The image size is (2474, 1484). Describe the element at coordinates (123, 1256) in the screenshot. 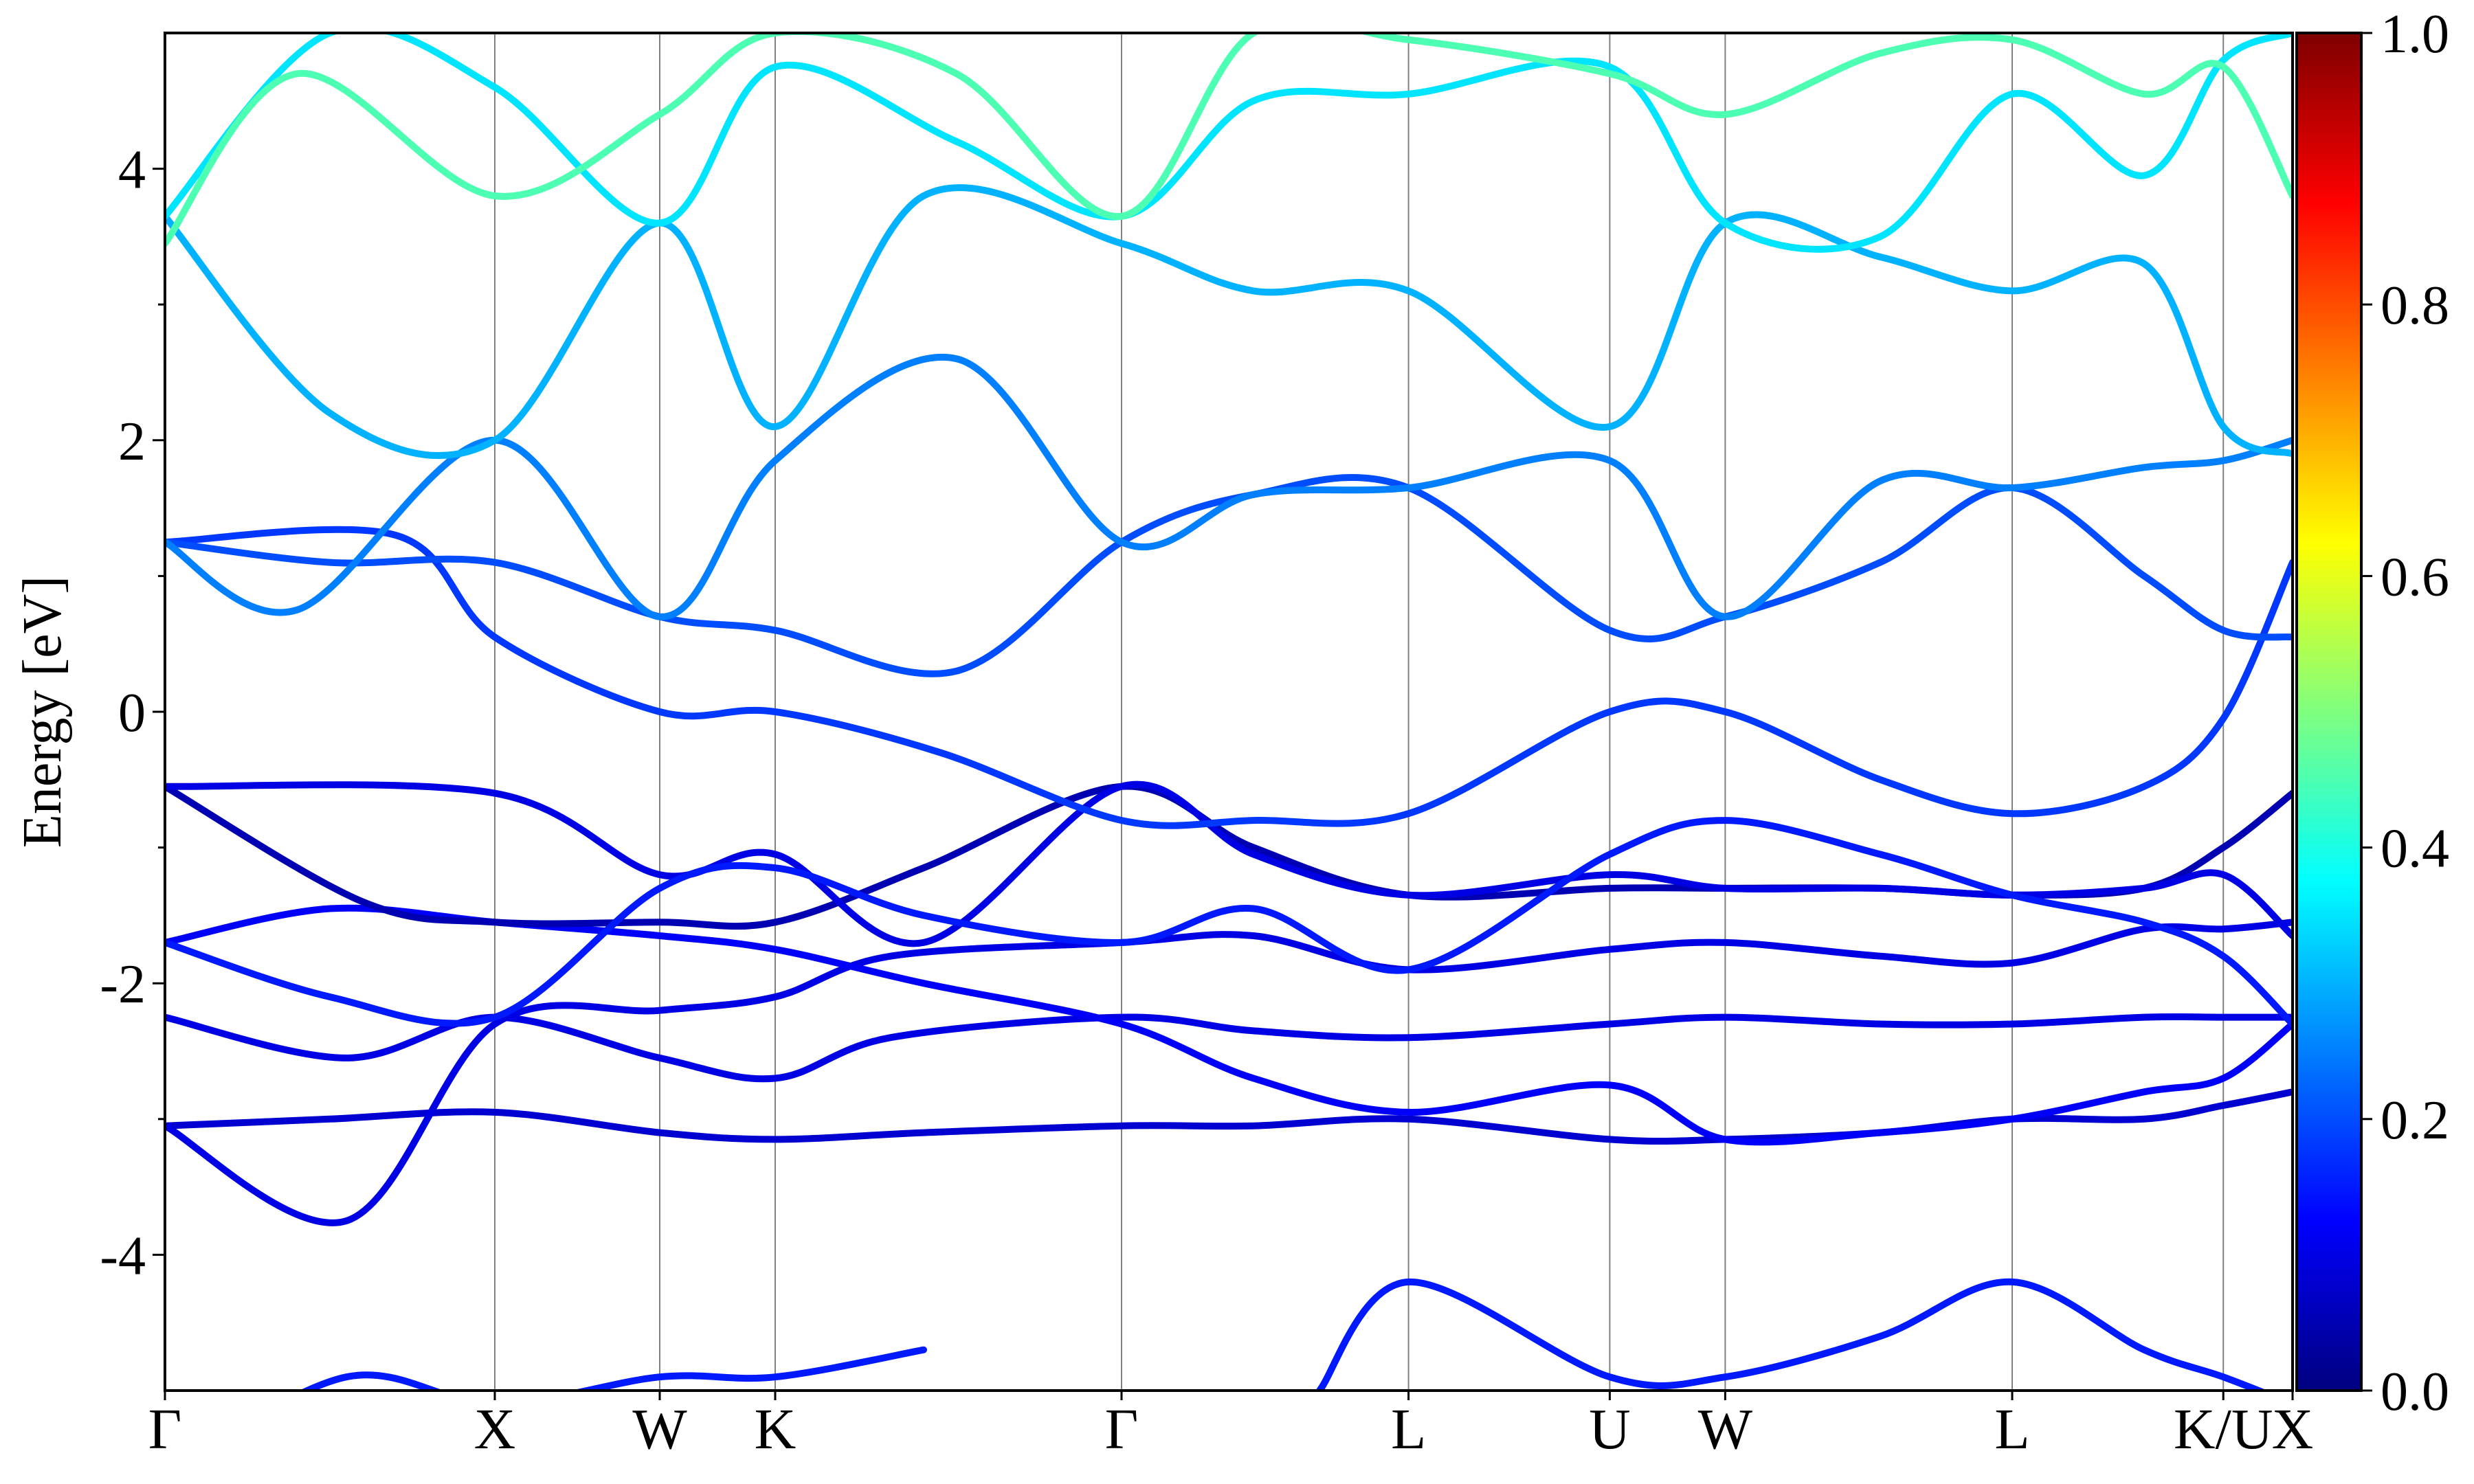

I see `y-tick-label: -4` at that location.